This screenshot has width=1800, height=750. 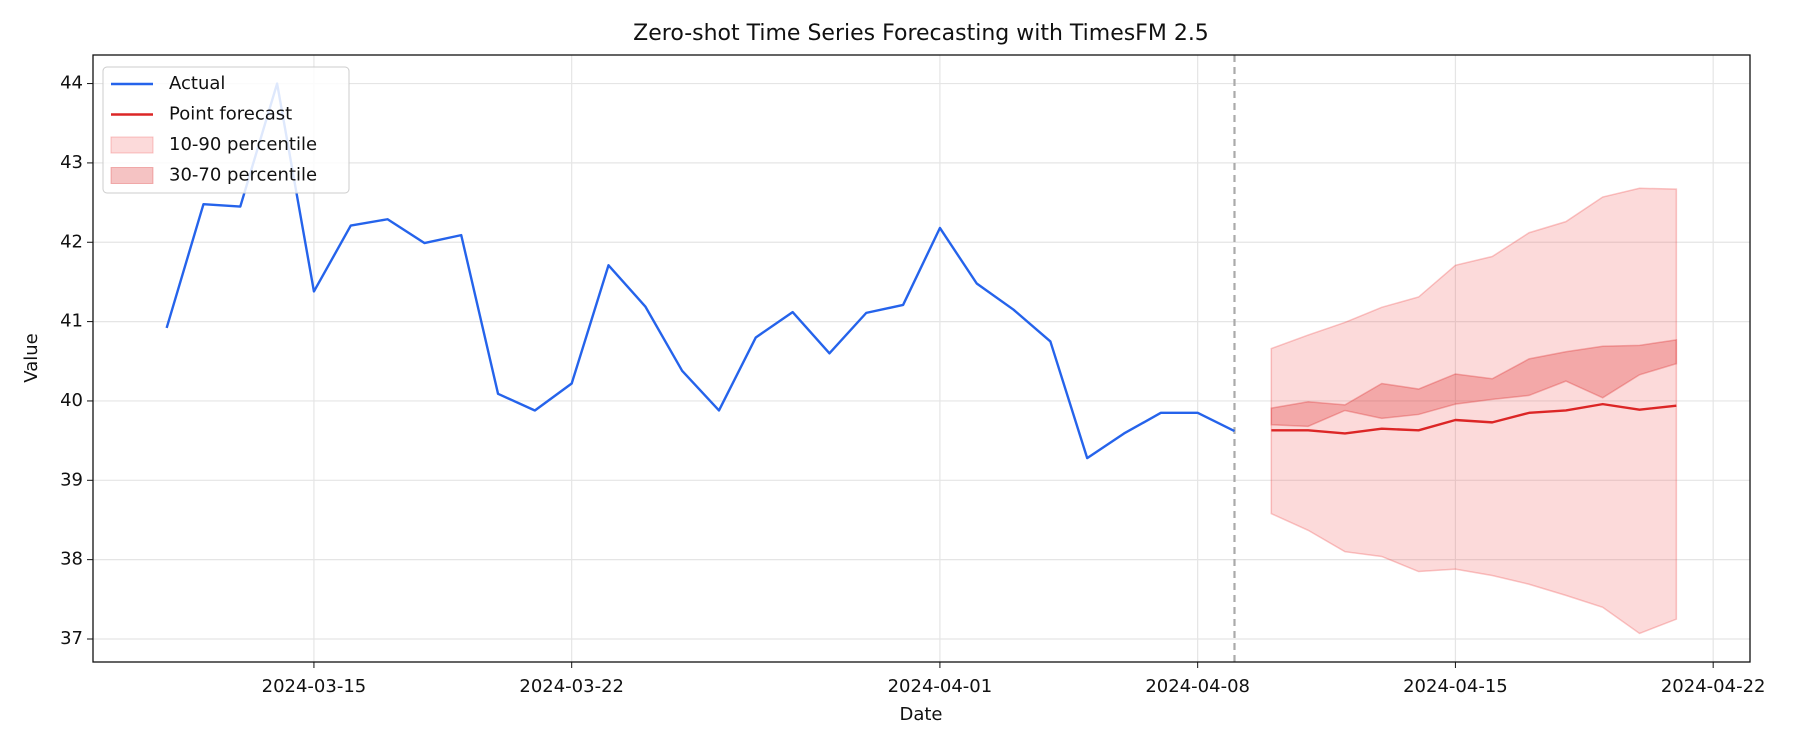 I want to click on y-tick-label: 41, so click(x=71, y=321).